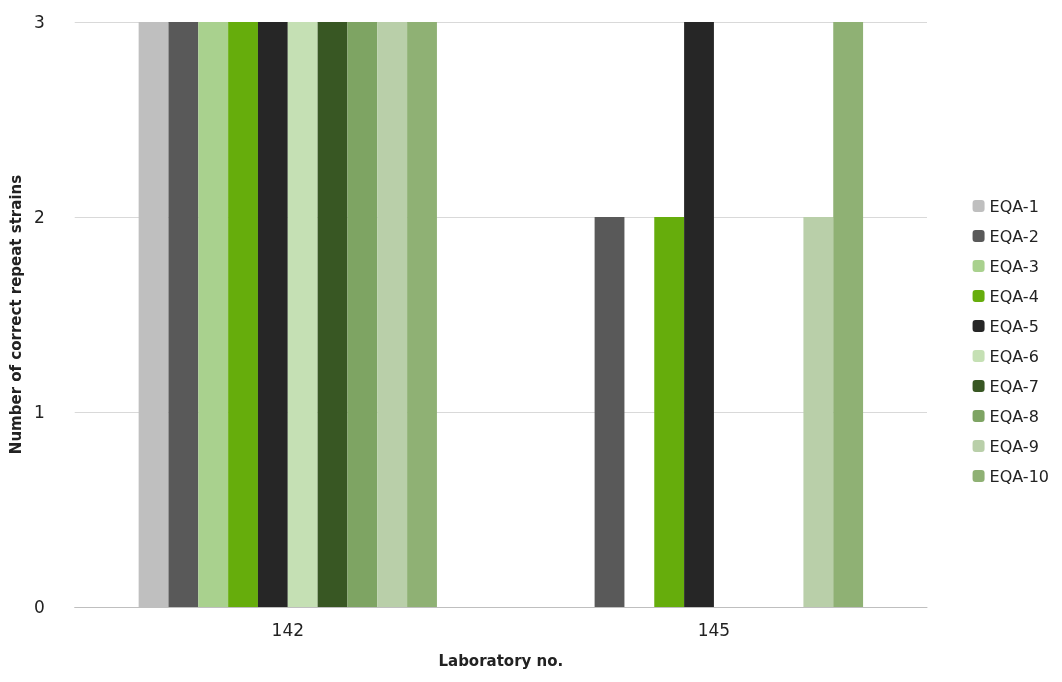 This screenshot has height=682, width=1062. Describe the element at coordinates (1014, 416) in the screenshot. I see `legend-label: EQA-8` at that location.